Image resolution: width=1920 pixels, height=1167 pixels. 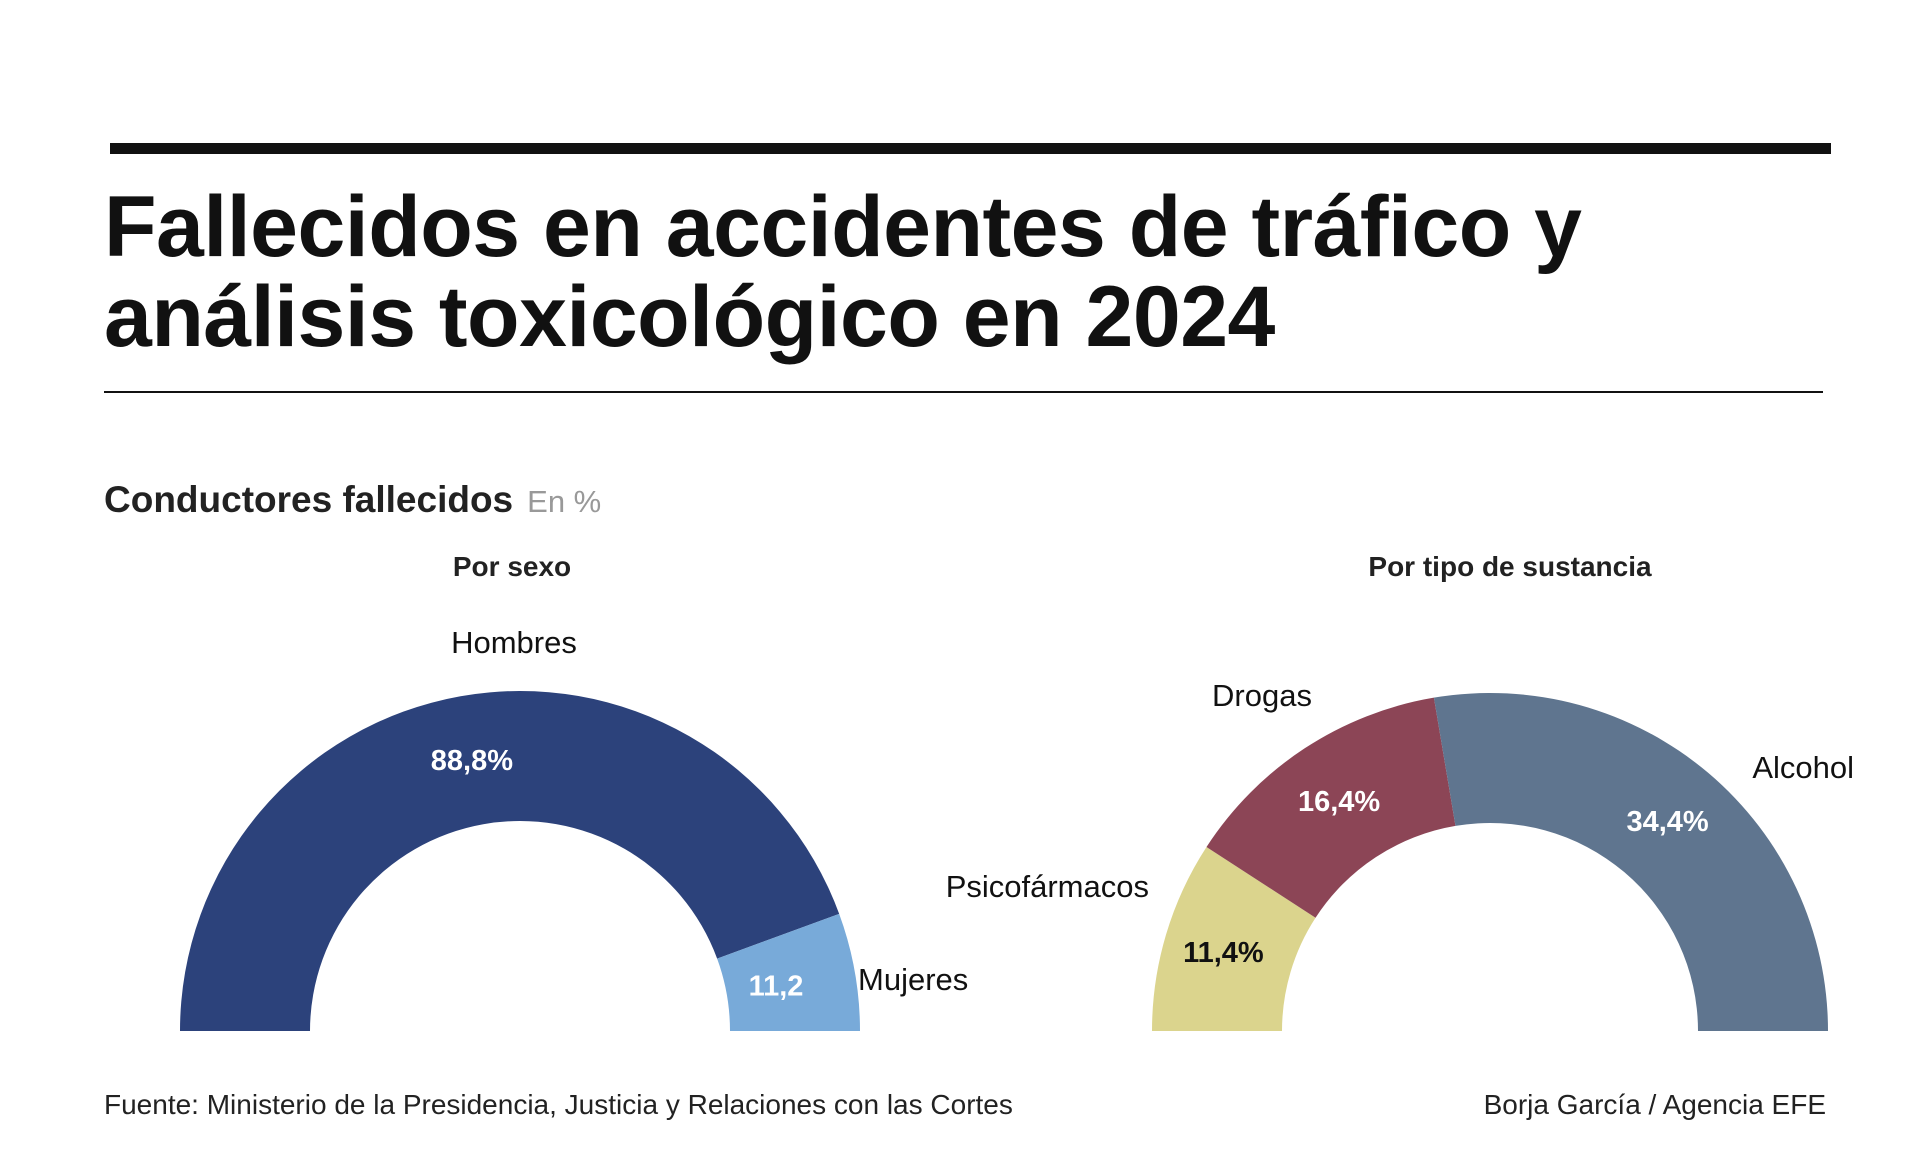 I want to click on value-label-mujeres: 11,2, so click(x=776, y=987).